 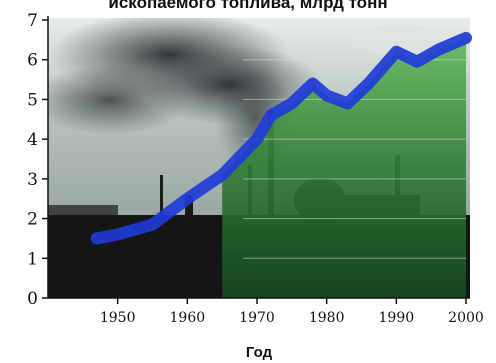 I want to click on y-tick-label: 2, so click(x=32, y=220).